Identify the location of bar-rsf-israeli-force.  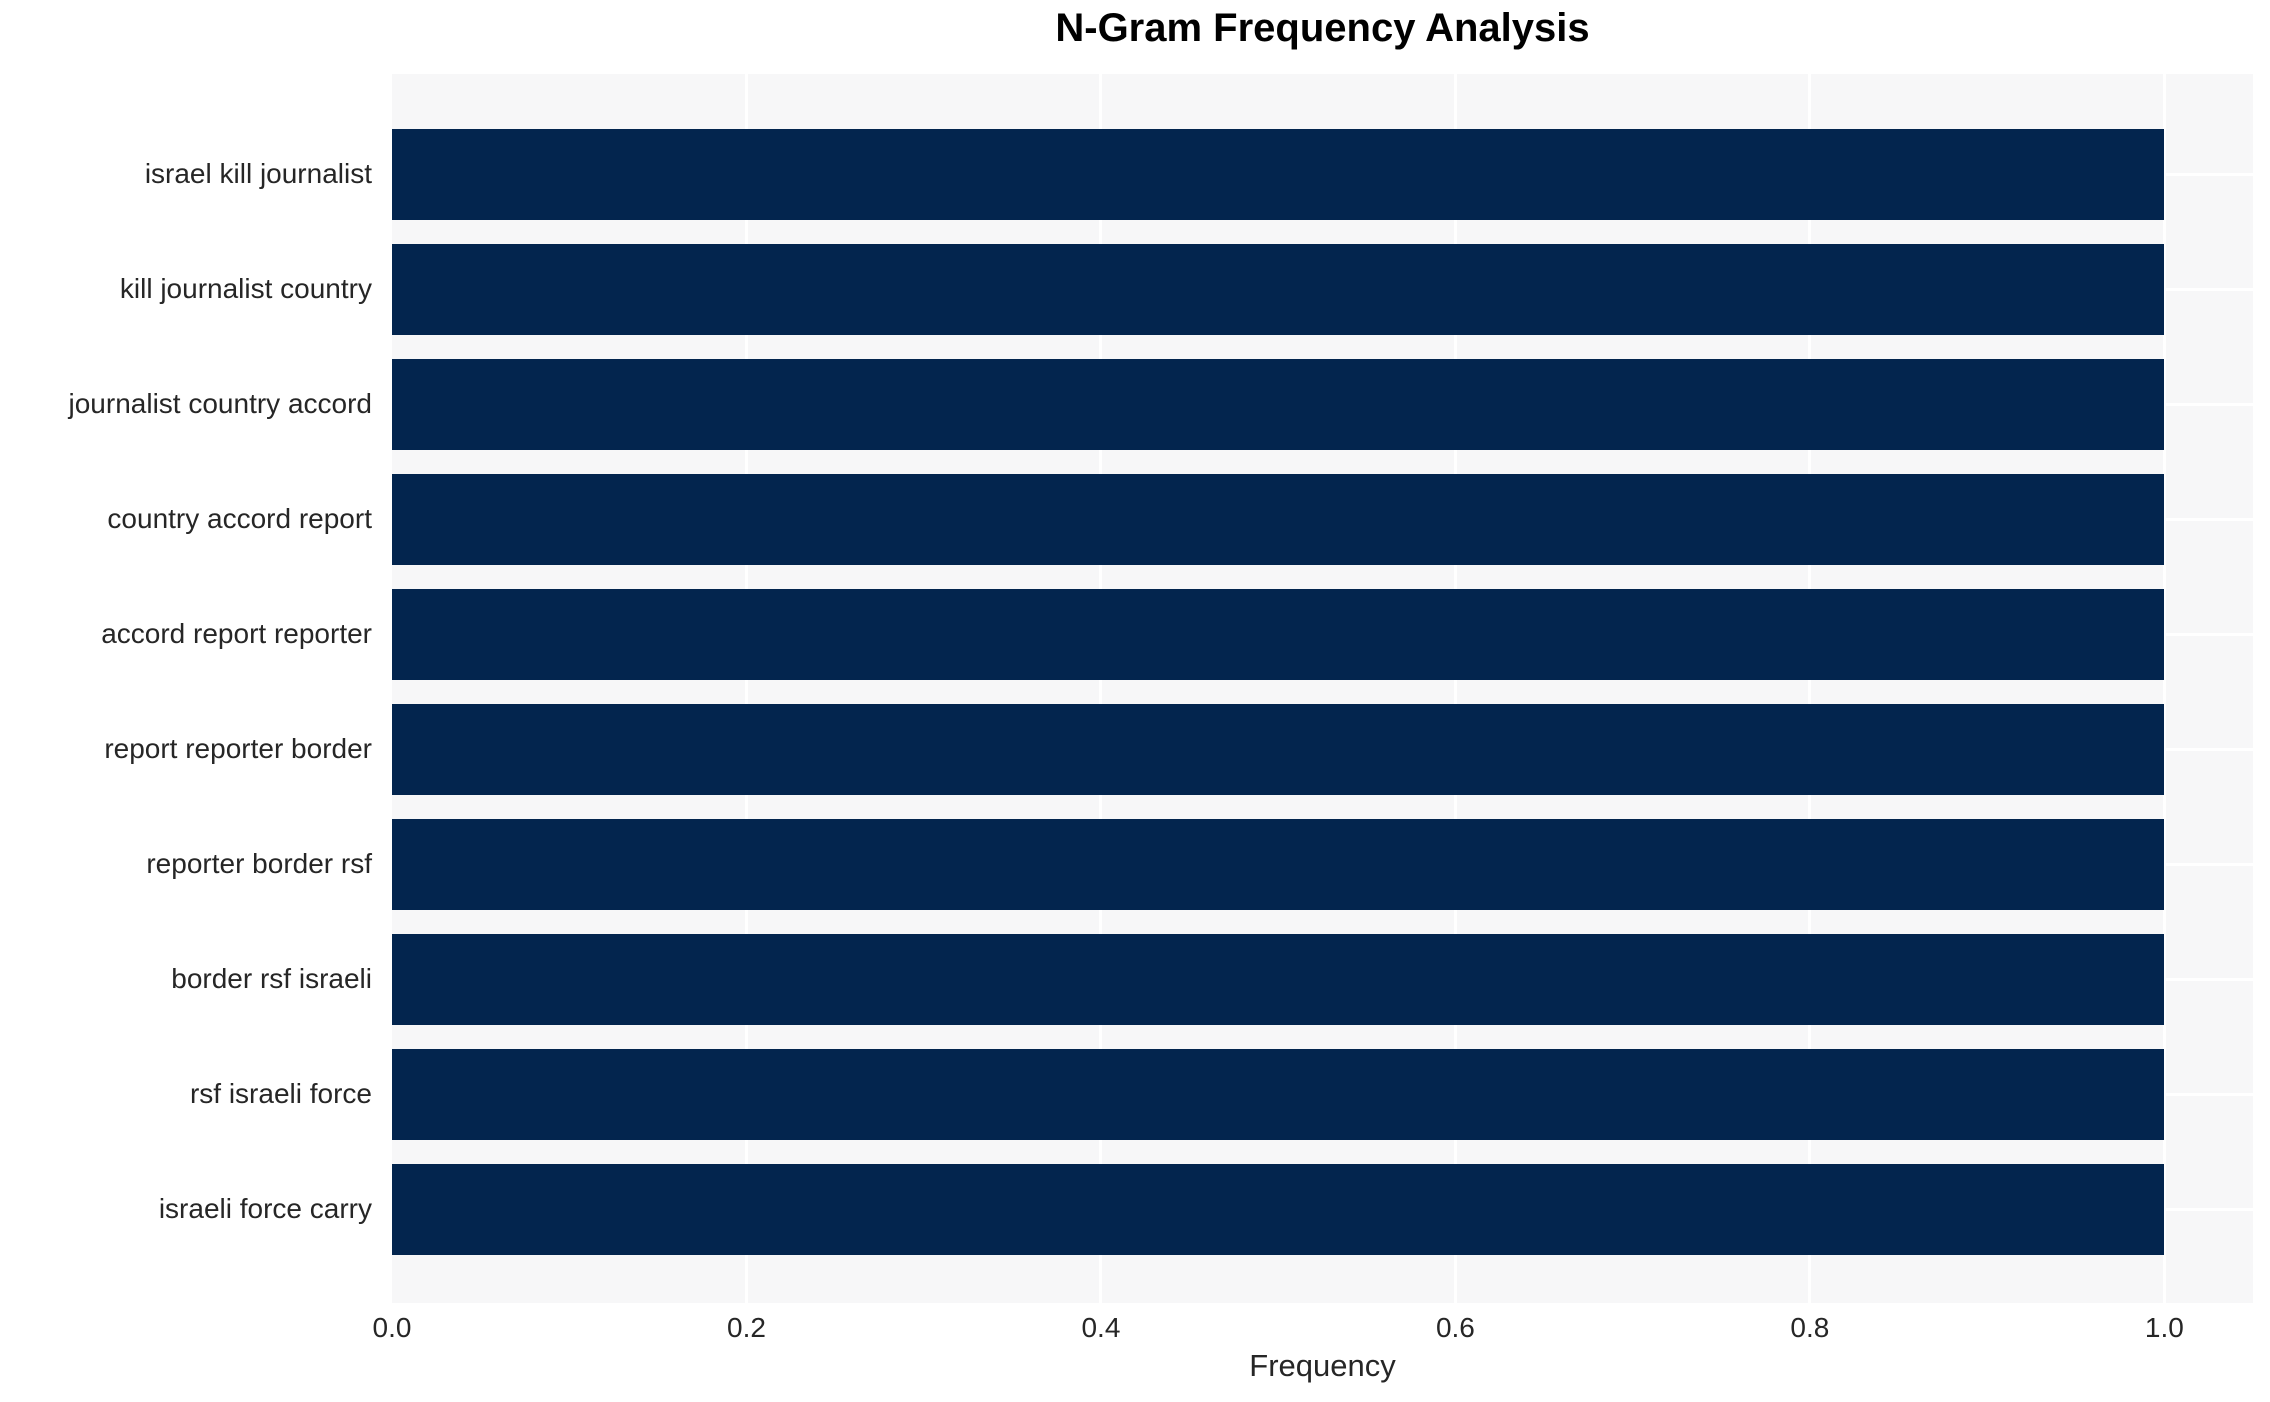
(1278, 1094).